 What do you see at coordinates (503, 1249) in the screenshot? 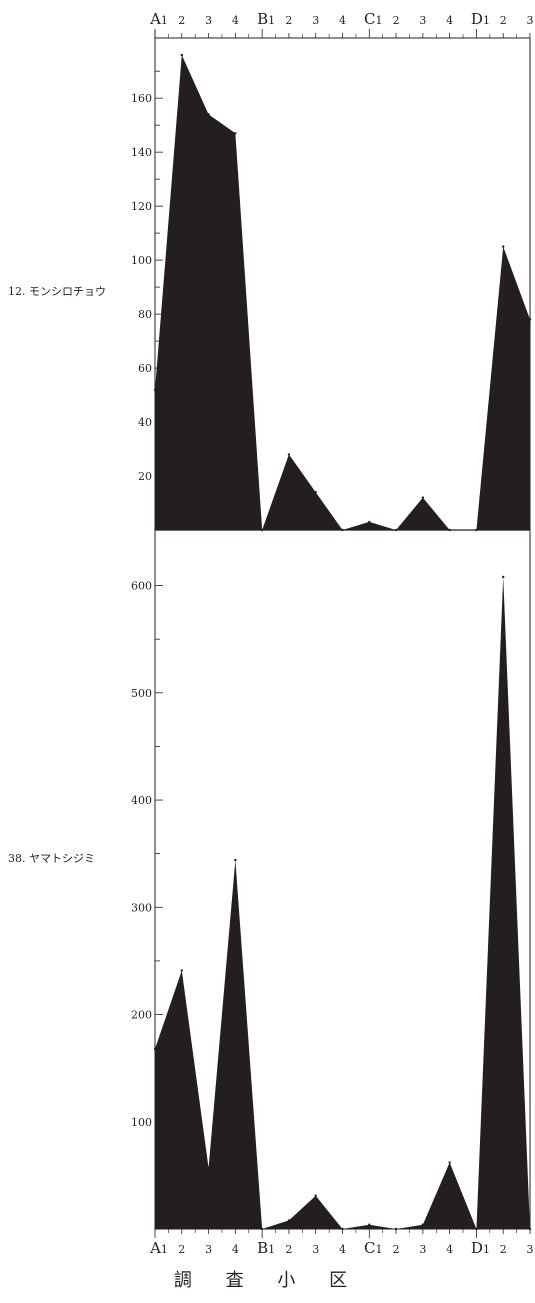
I see `bottom-x-tick-label-14: 2` at bounding box center [503, 1249].